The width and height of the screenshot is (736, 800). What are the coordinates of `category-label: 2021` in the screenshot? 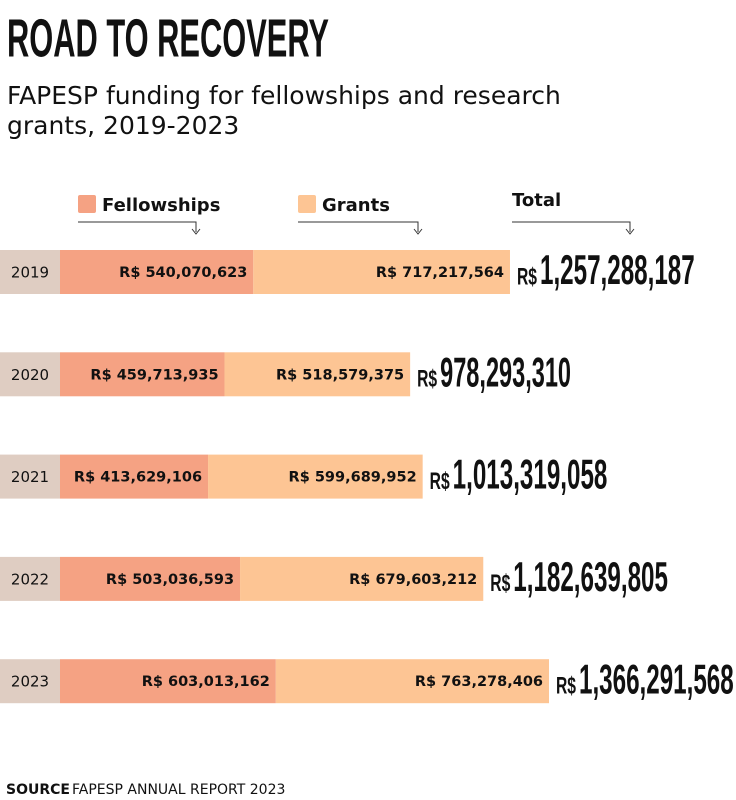 It's located at (30, 477).